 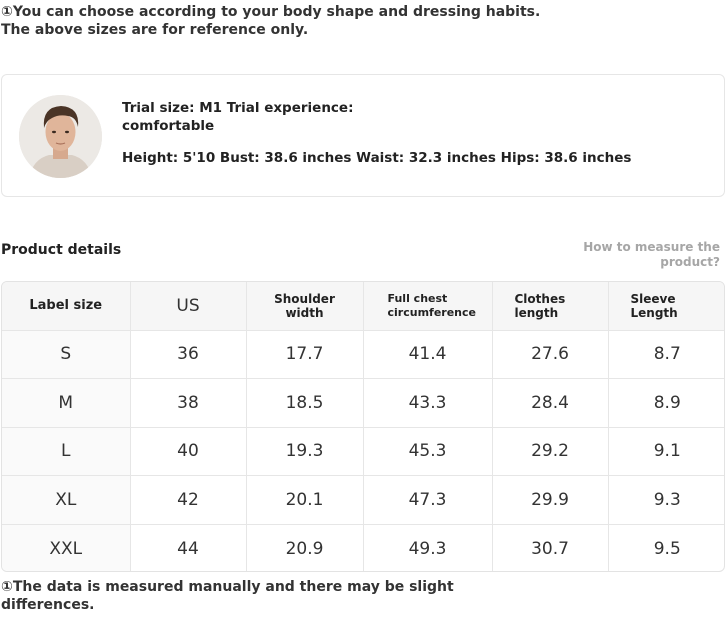 I want to click on header-sleeve-line-1: Sleeve, so click(x=653, y=298).